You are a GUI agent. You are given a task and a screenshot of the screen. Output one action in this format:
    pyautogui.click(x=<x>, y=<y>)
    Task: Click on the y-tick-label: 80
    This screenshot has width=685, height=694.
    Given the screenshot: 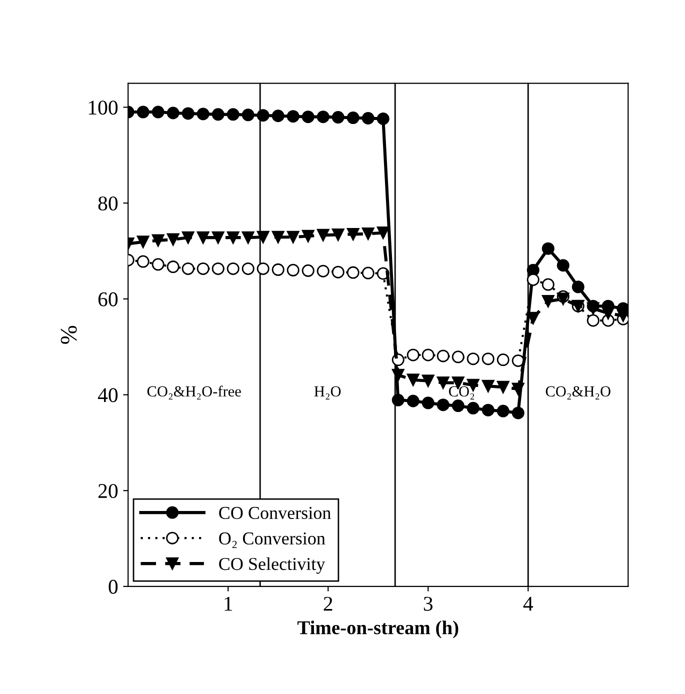 What is the action you would take?
    pyautogui.click(x=108, y=203)
    